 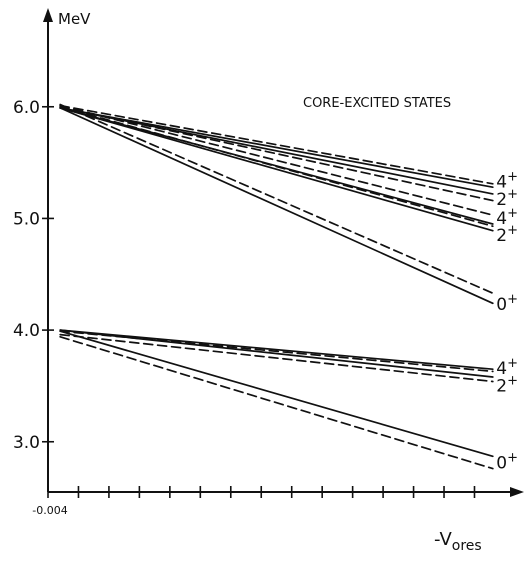 I want to click on series-line-low-lying-dashed, so click(x=276, y=358).